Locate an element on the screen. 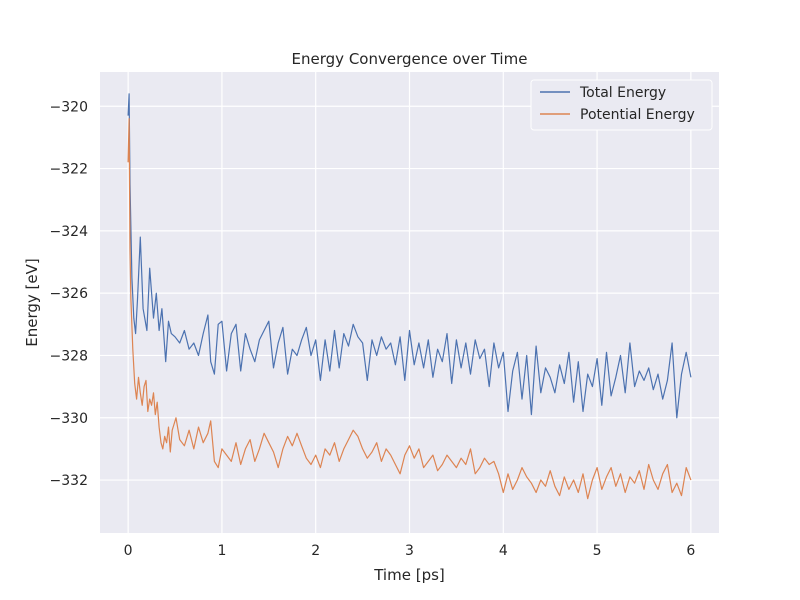 The image size is (800, 600). y-tick-label: −324 is located at coordinates (69, 232).